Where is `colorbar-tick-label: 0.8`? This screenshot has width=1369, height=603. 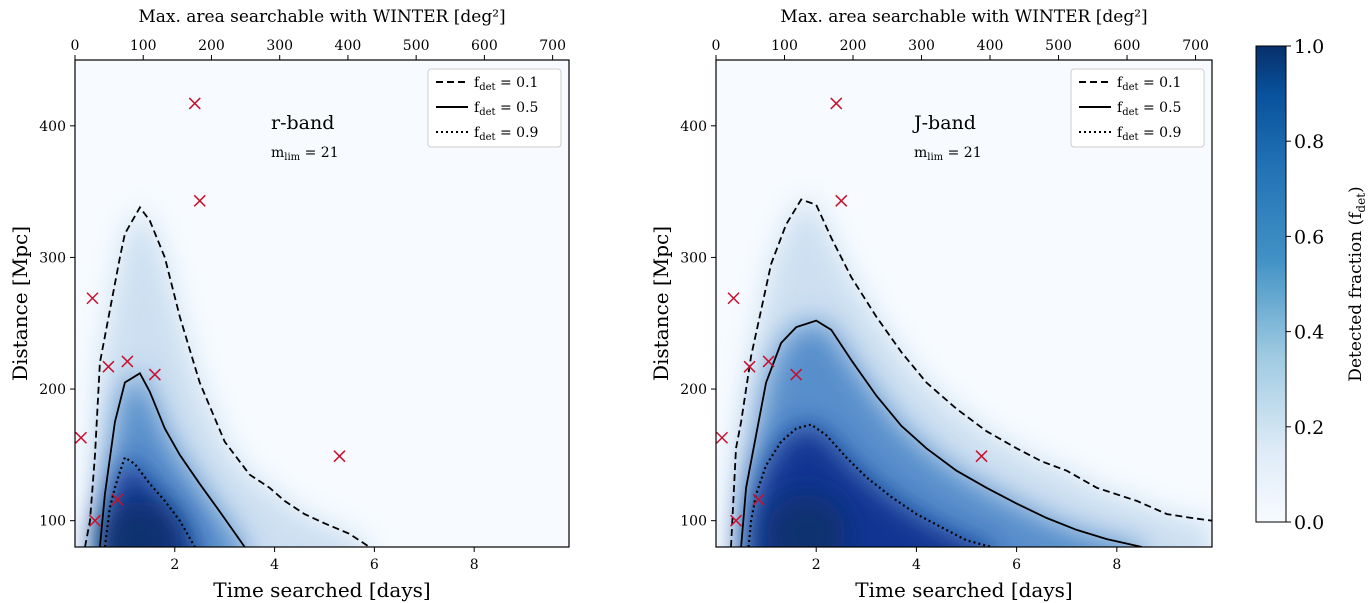
colorbar-tick-label: 0.8 is located at coordinates (1309, 142).